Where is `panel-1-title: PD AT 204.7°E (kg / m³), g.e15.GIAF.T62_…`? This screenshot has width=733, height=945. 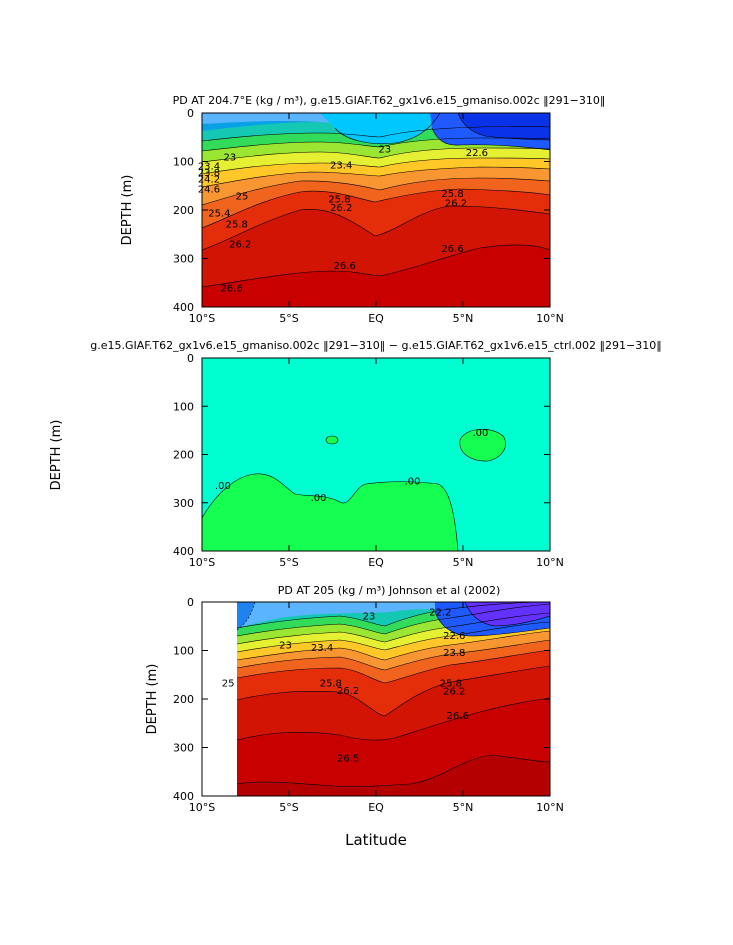 panel-1-title: PD AT 204.7°E (kg / m³), g.e15.GIAF.T62_… is located at coordinates (389, 100).